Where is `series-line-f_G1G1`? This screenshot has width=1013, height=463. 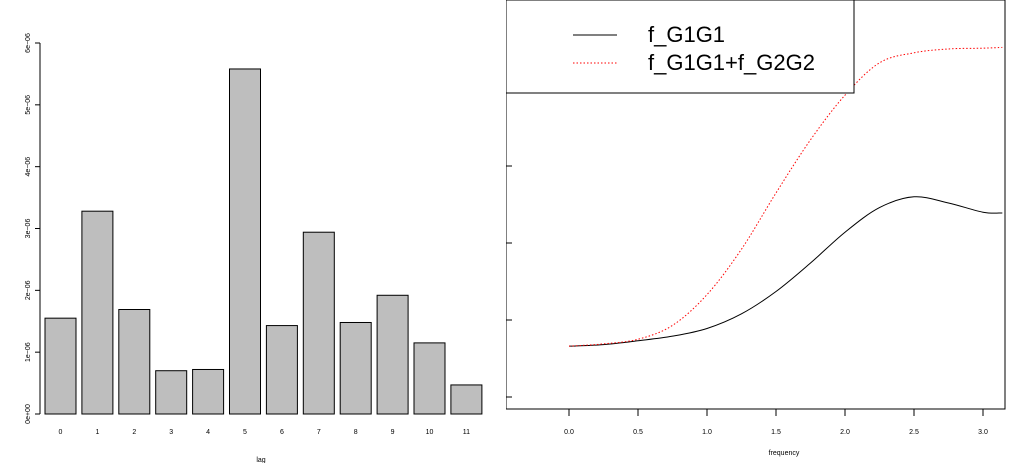 series-line-f_G1G1 is located at coordinates (785, 271).